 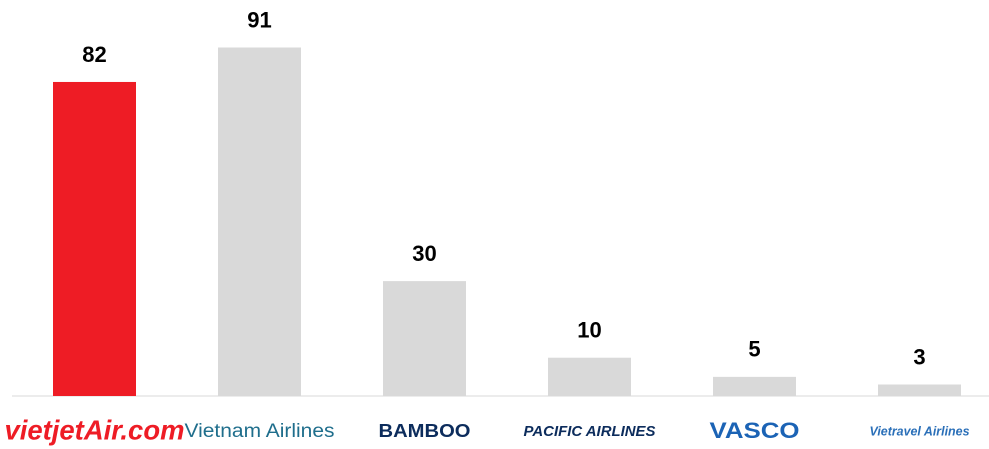 I want to click on value-label: 10, so click(x=589, y=330).